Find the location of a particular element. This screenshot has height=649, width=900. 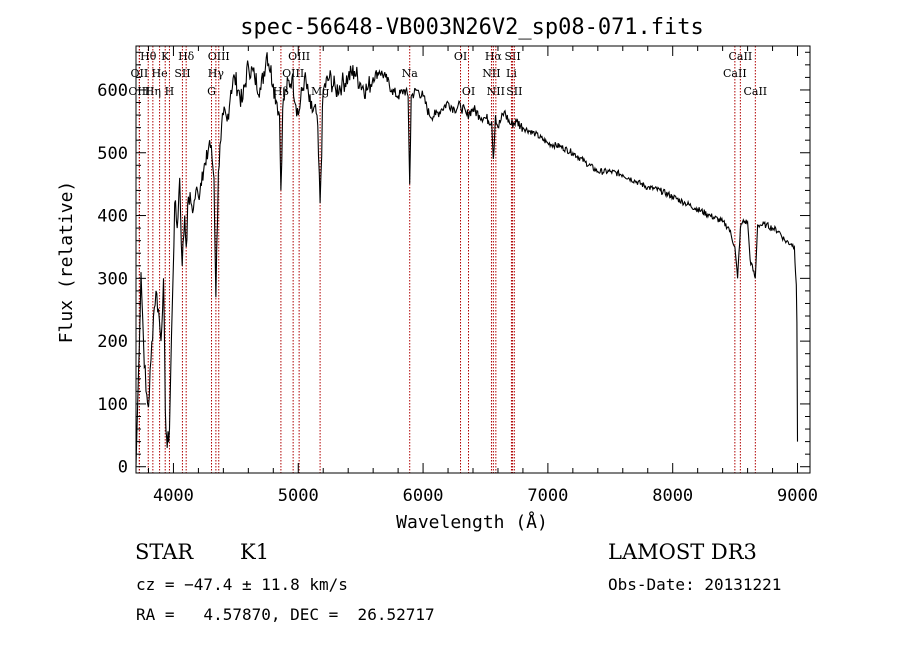

spectral-line-label: G is located at coordinates (211, 91).